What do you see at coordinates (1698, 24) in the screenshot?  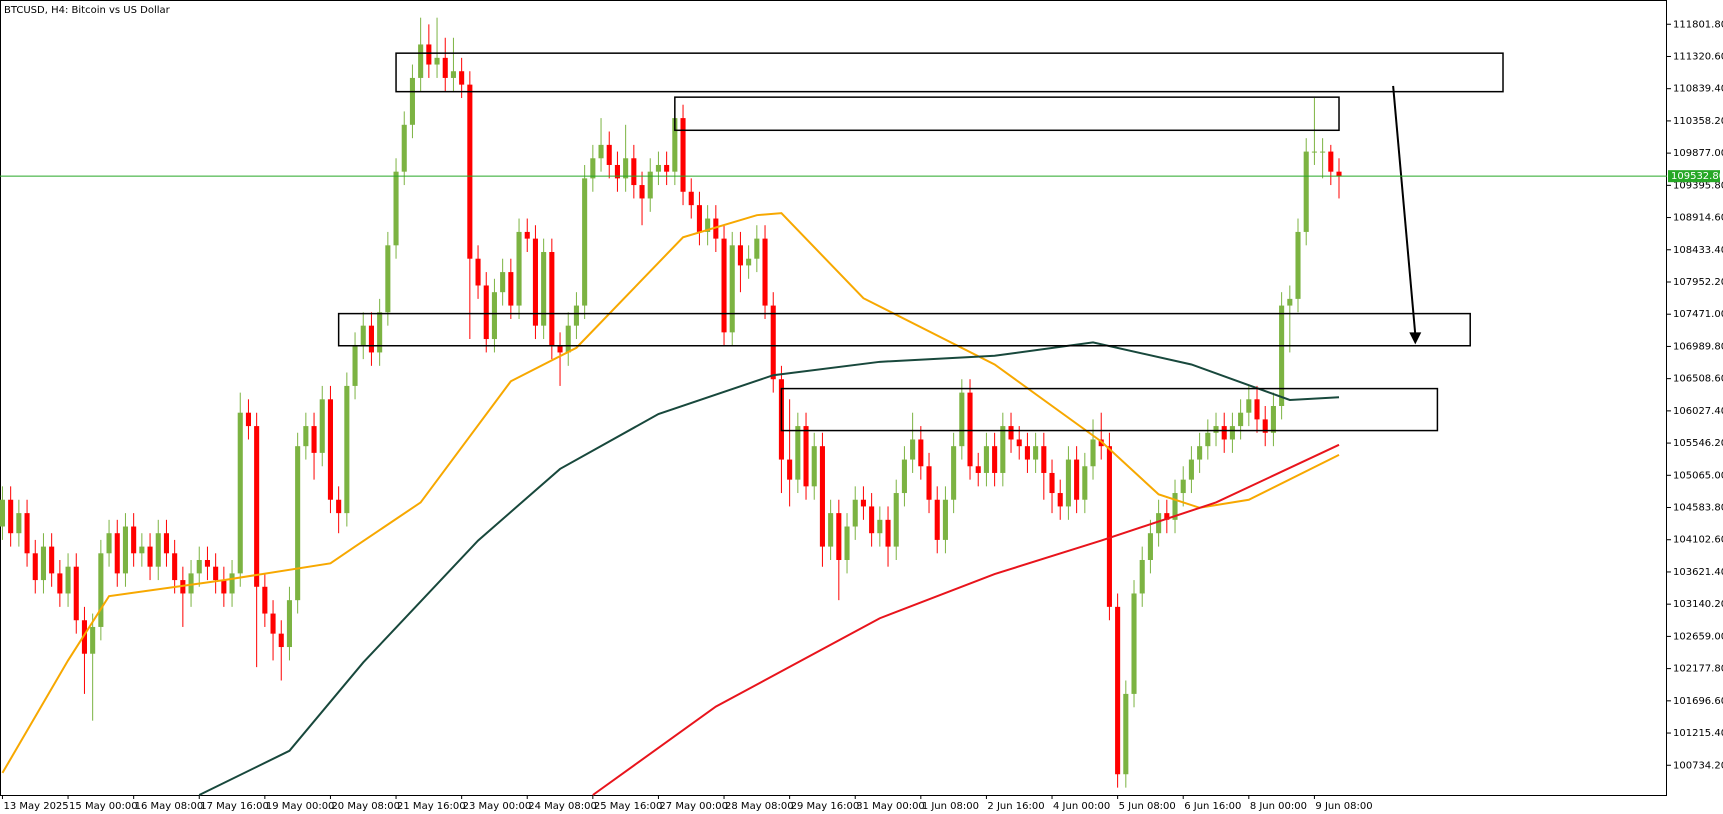 I see `y-tick-label: 111801.80` at bounding box center [1698, 24].